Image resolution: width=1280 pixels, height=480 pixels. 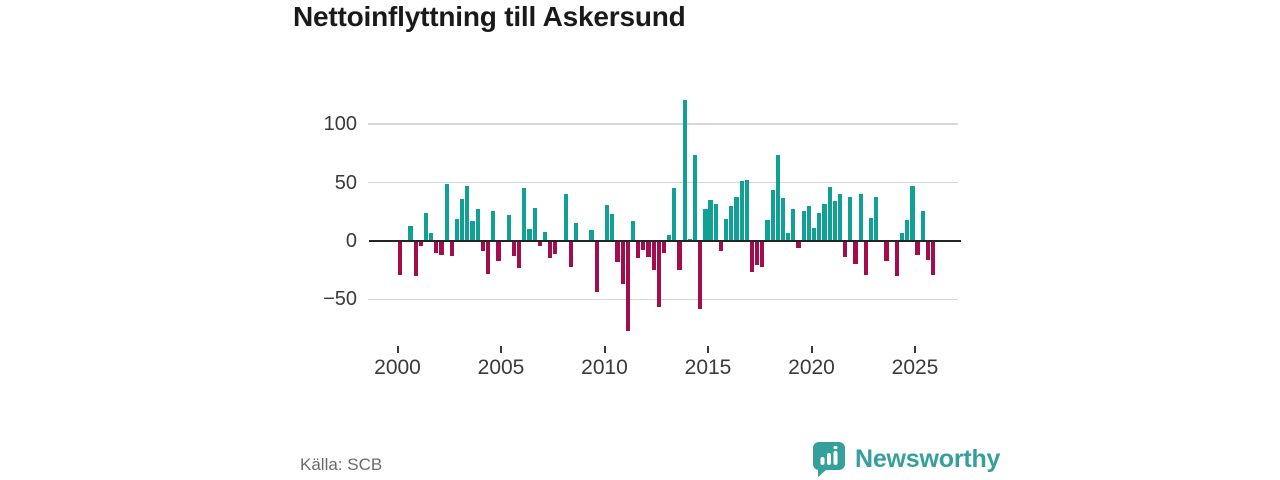 I want to click on x-axis-line, so click(x=665, y=241).